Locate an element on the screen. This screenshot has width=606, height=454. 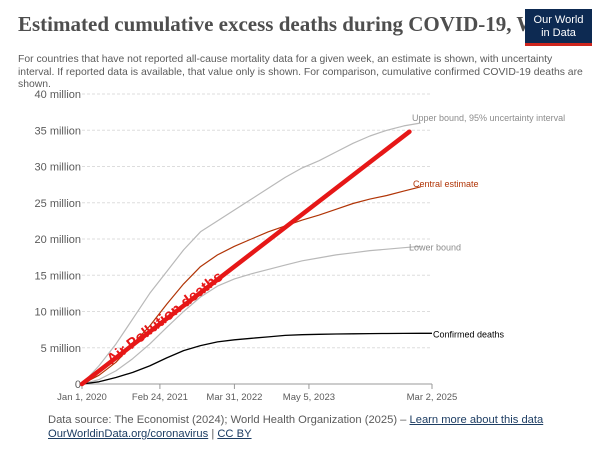
series-upper-bound-label: Upper bound, 95% uncertainty interval is located at coordinates (488, 118).